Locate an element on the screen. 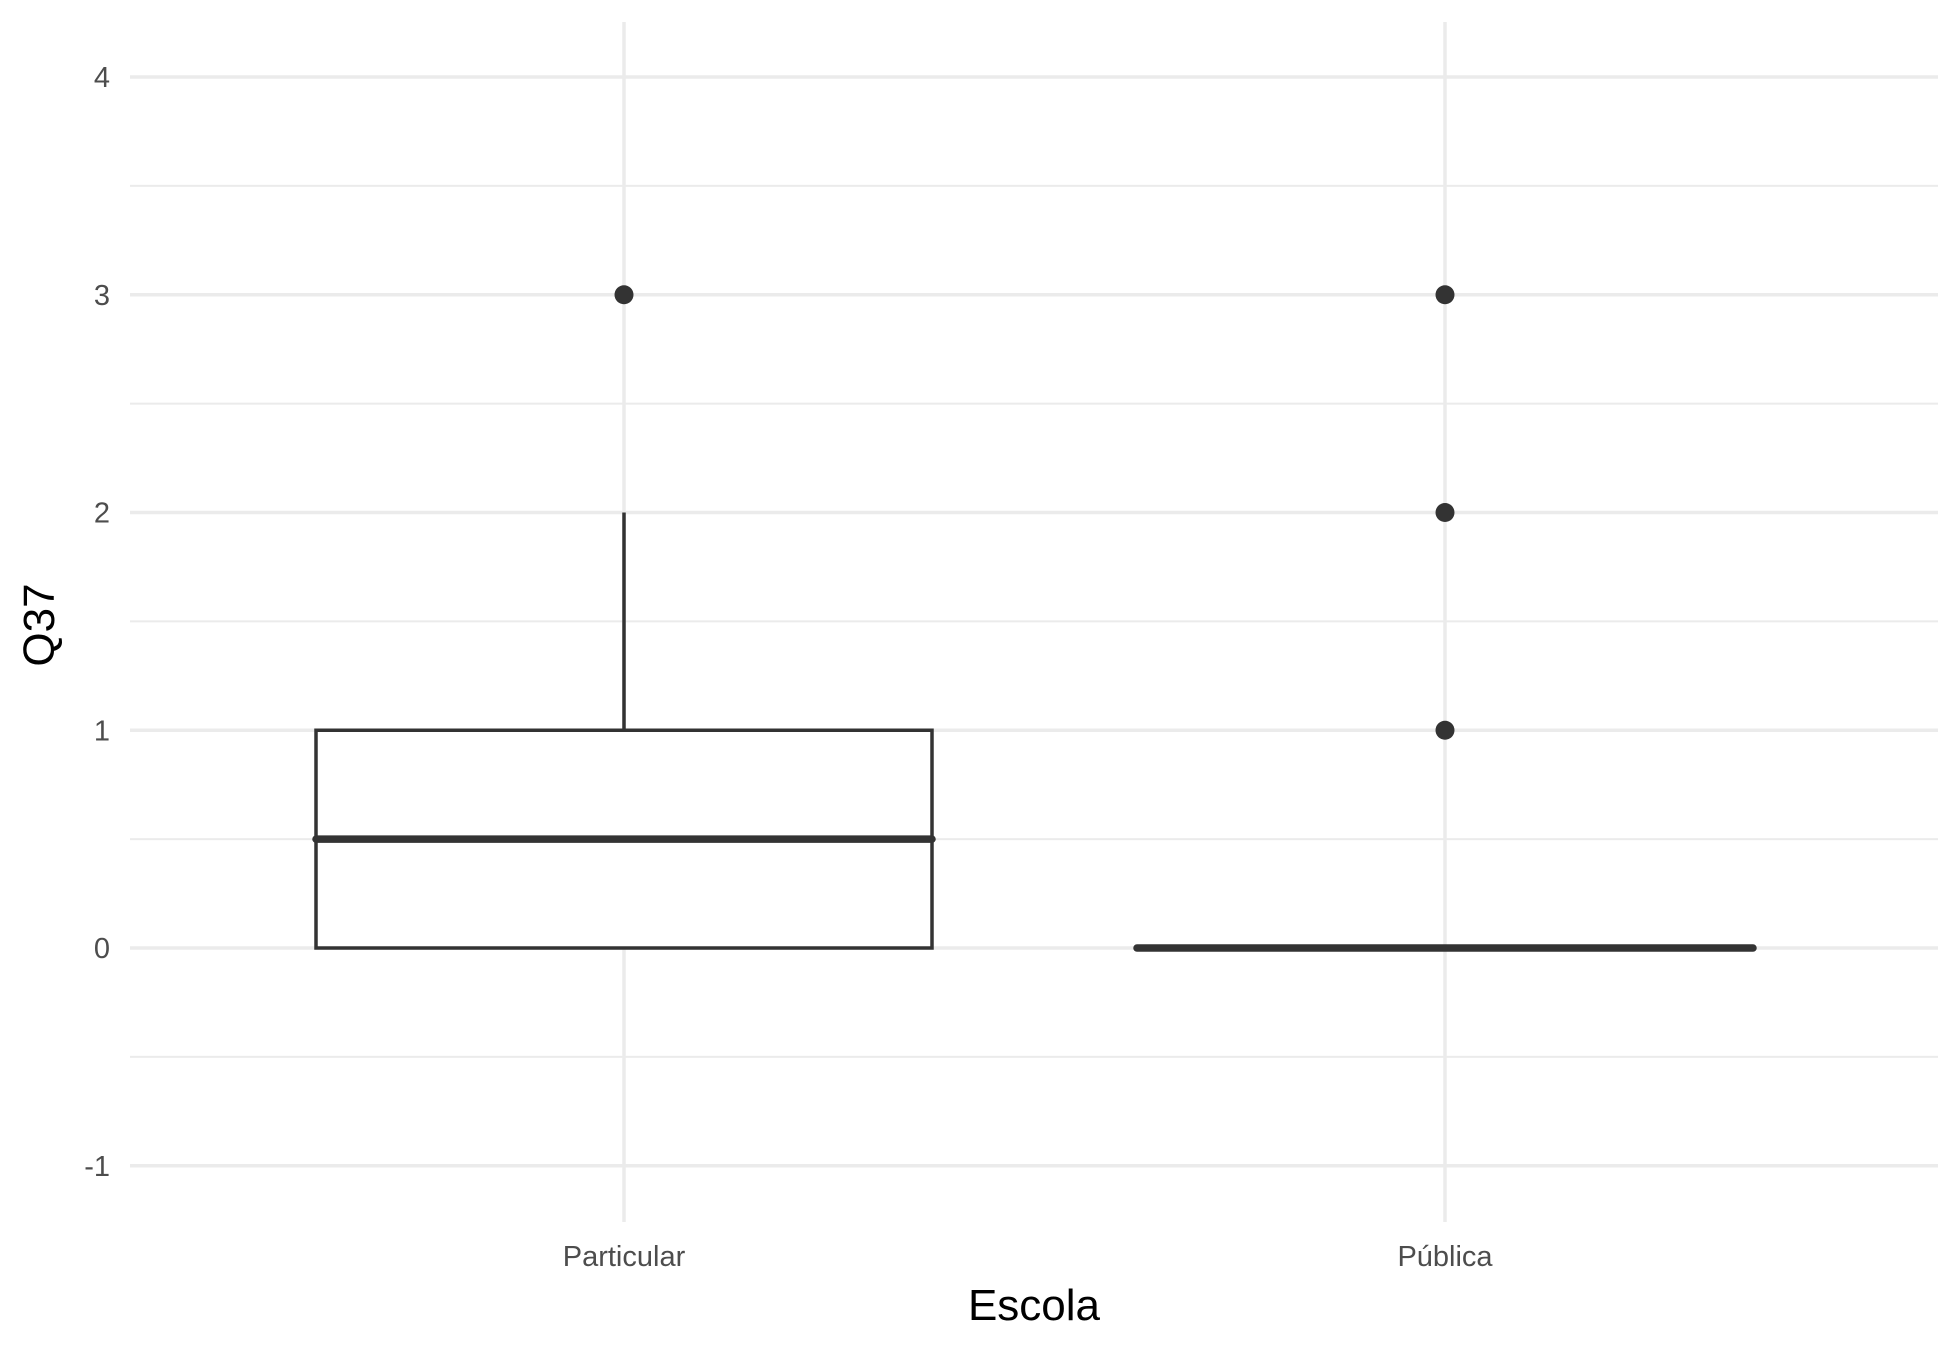  y-tick-label: 1 is located at coordinates (102, 731).